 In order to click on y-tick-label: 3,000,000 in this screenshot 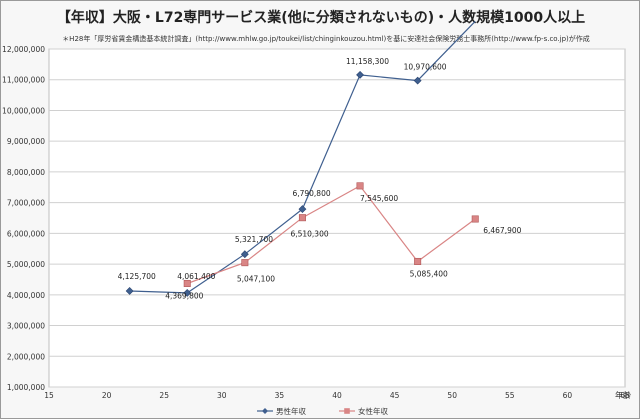, I will do `click(26, 326)`.